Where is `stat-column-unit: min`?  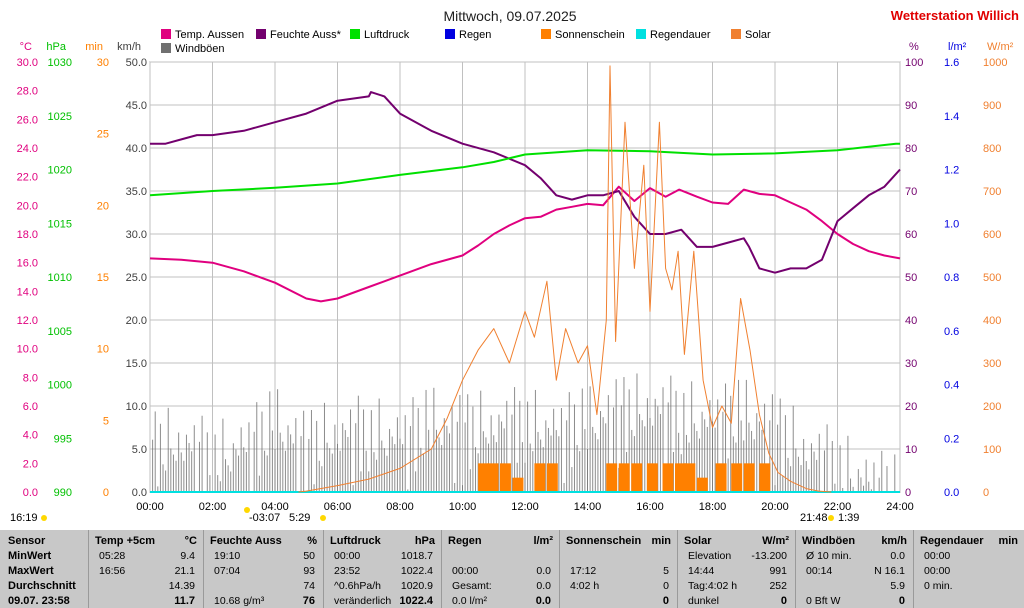
stat-column-unit: min is located at coordinates (1008, 541).